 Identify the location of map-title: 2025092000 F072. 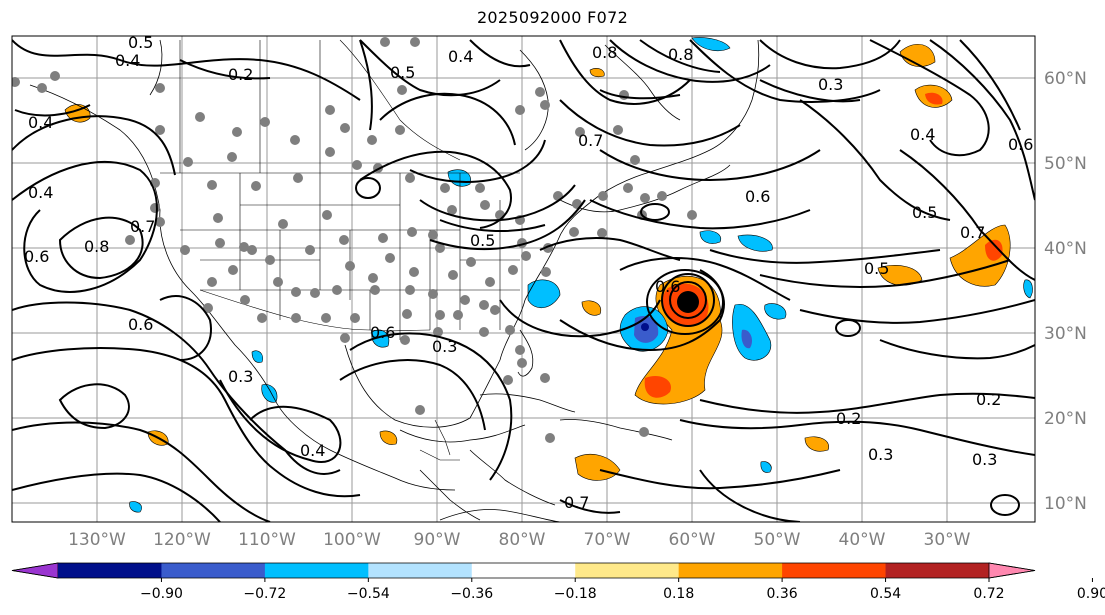
(552, 17).